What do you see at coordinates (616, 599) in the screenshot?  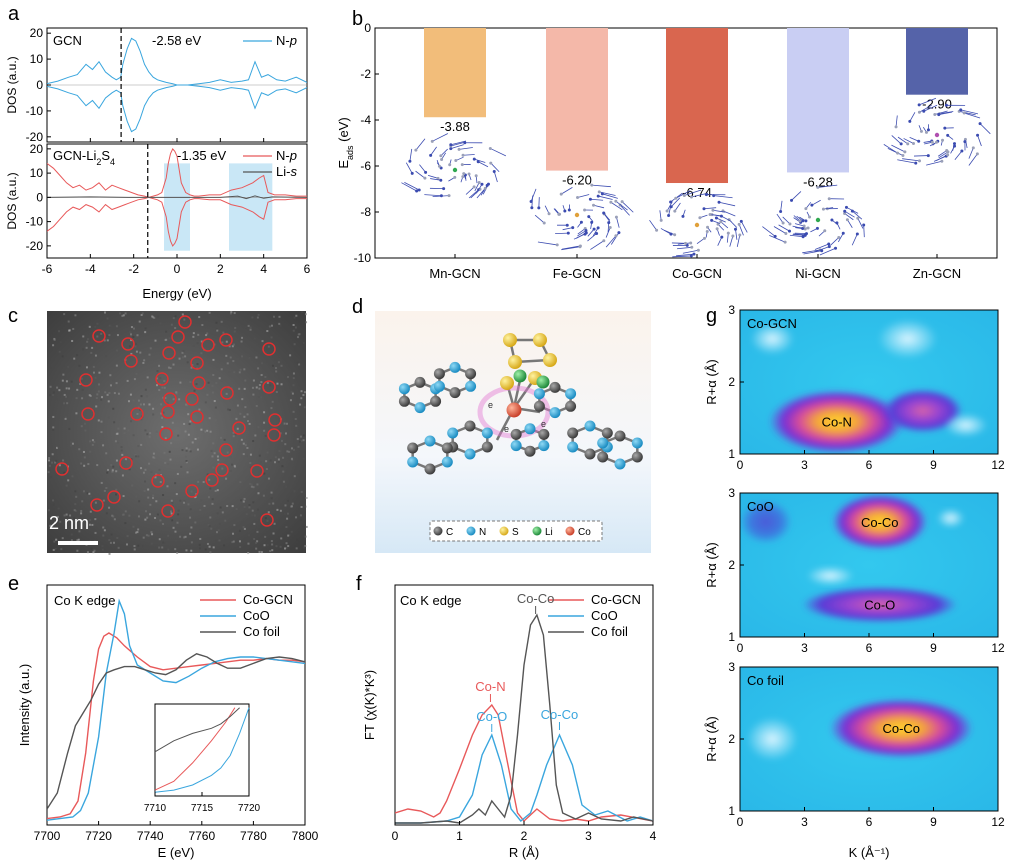 I see `f-legend-label: Co-GCN` at bounding box center [616, 599].